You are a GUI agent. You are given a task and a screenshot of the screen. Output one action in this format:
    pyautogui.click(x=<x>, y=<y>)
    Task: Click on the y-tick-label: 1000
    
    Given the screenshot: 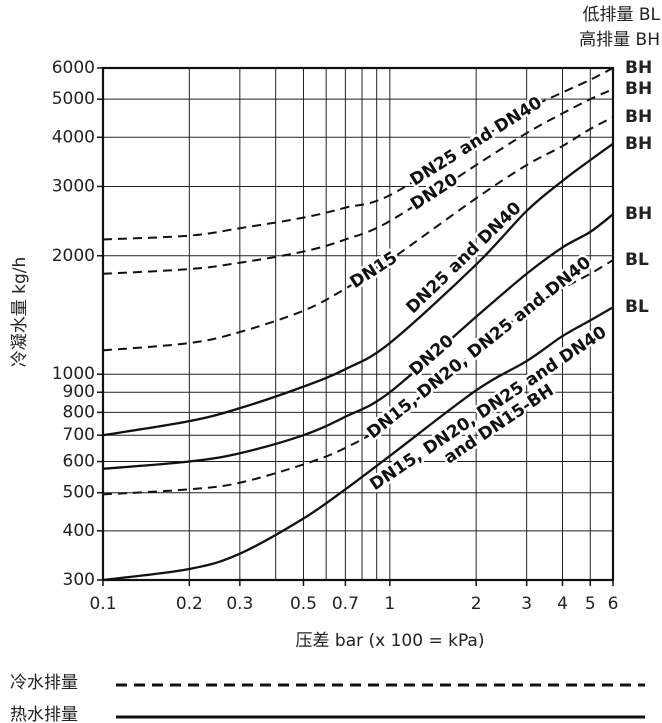 What is the action you would take?
    pyautogui.click(x=73, y=374)
    